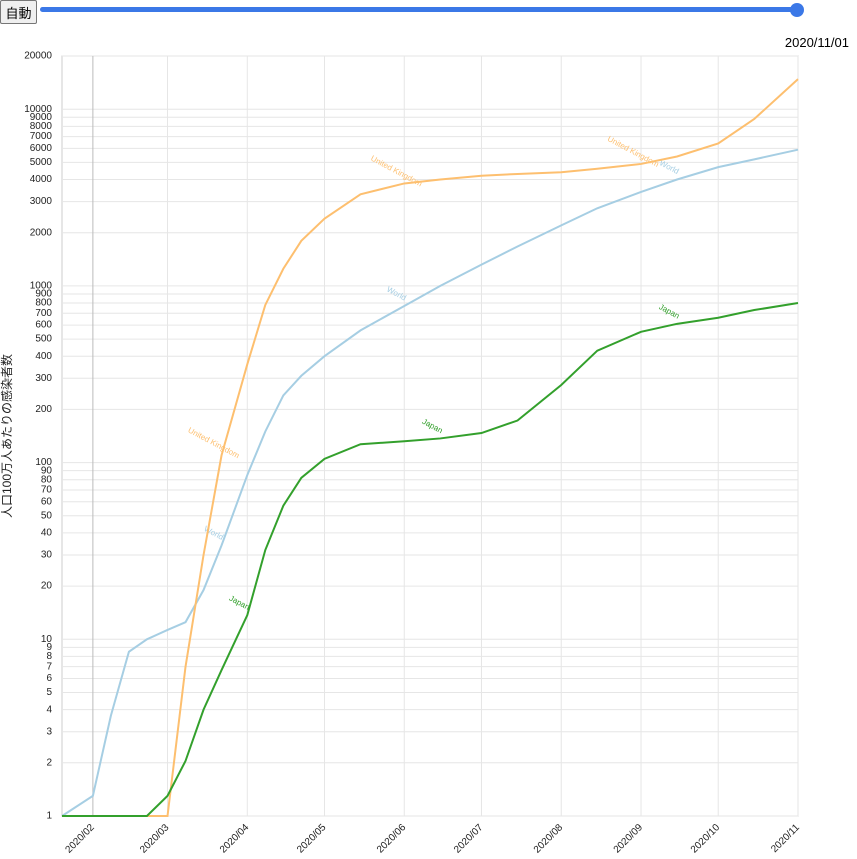 The width and height of the screenshot is (857, 859). What do you see at coordinates (155, 839) in the screenshot?
I see `x-tick-label: 2020/03` at bounding box center [155, 839].